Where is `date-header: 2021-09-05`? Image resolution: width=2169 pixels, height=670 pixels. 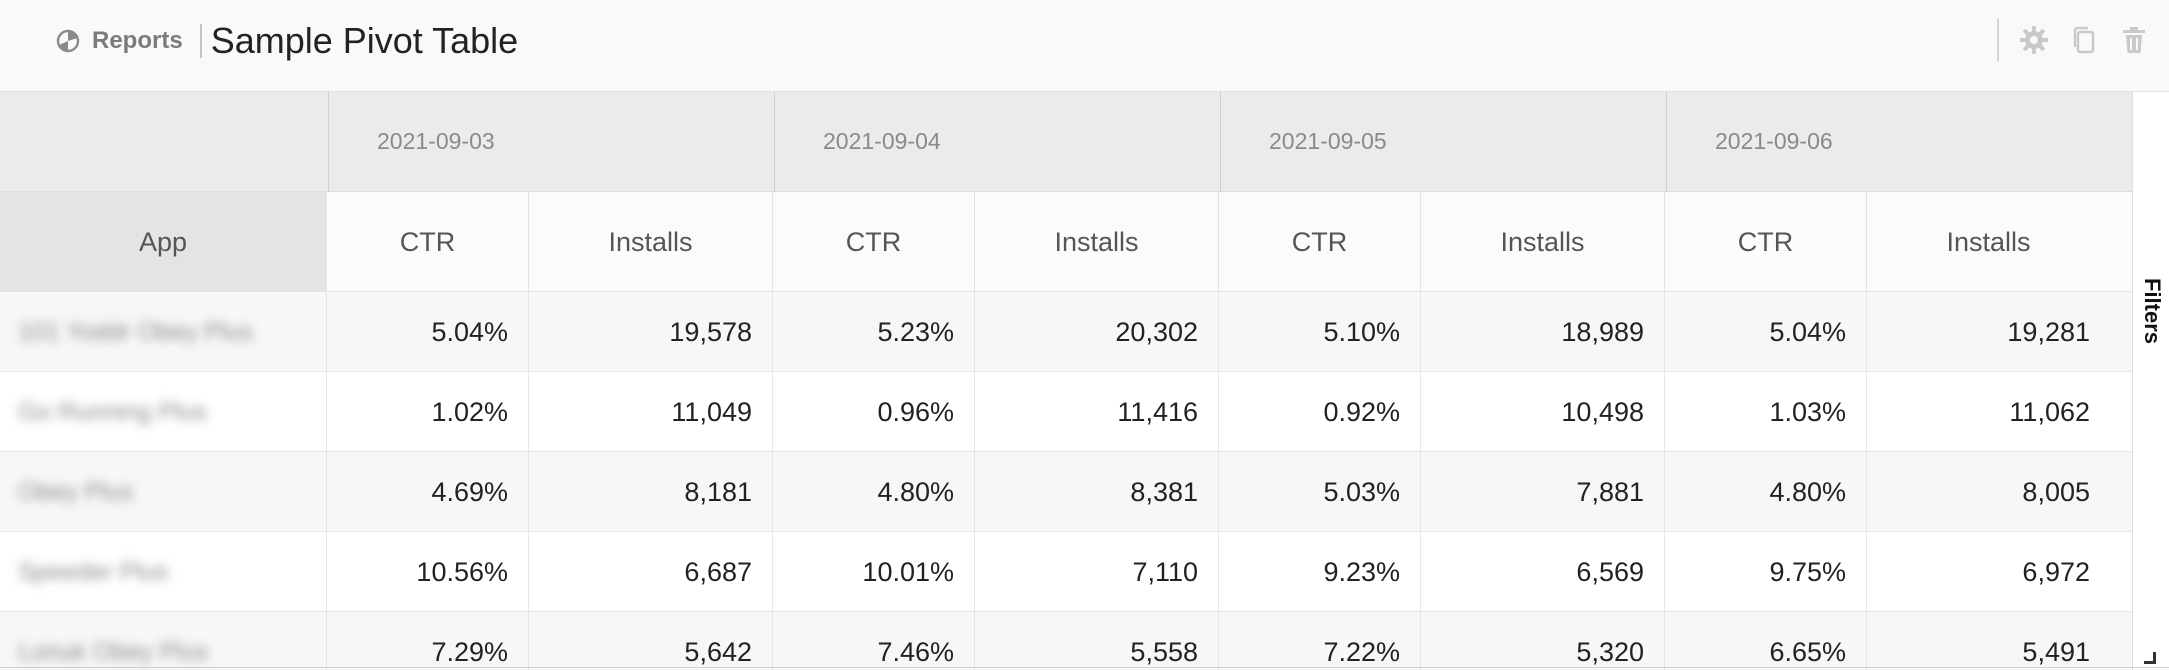 date-header: 2021-09-05 is located at coordinates (1443, 142).